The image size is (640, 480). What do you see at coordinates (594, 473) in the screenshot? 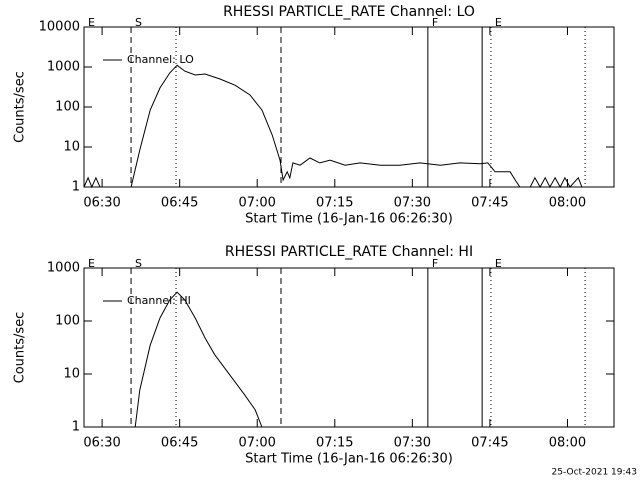
I see `footer: 25-Oct-2021 19:43` at bounding box center [594, 473].